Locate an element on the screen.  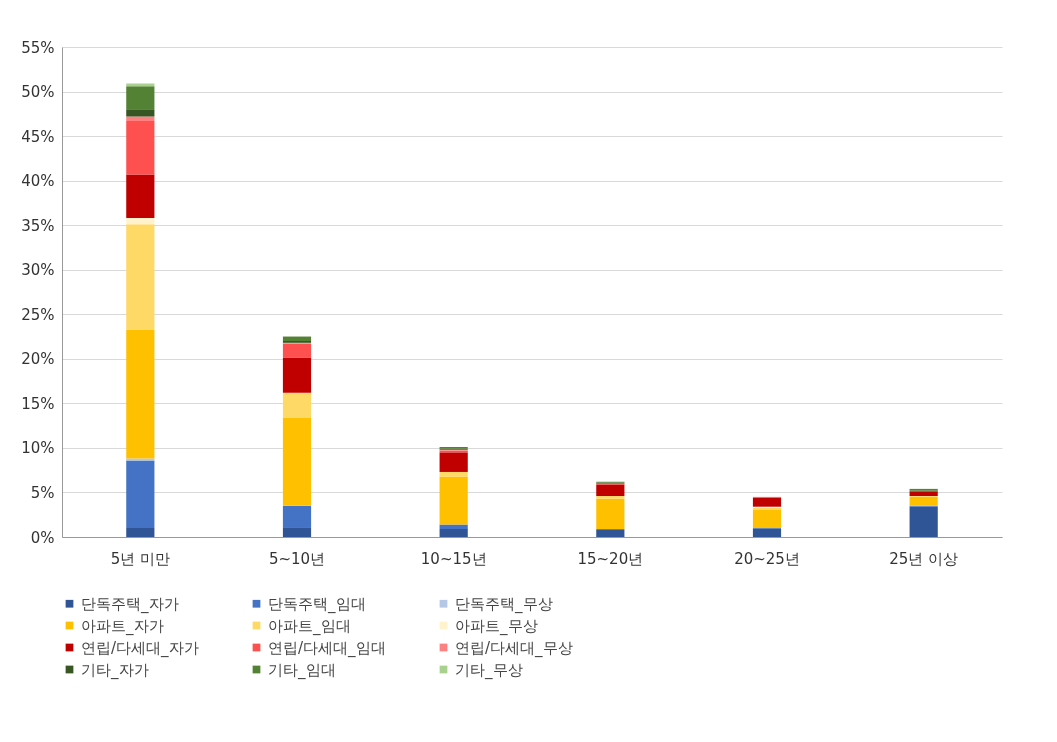
y-tick-label: 35% is located at coordinates (38, 225).